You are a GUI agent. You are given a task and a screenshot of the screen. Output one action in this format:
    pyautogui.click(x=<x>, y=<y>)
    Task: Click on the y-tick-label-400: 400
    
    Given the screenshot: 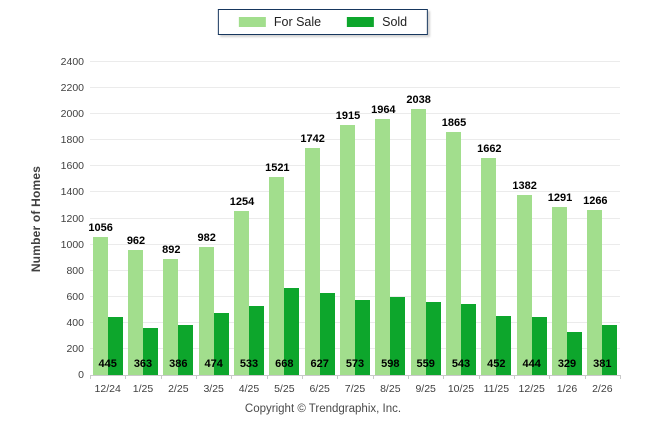 What is the action you would take?
    pyautogui.click(x=75, y=322)
    